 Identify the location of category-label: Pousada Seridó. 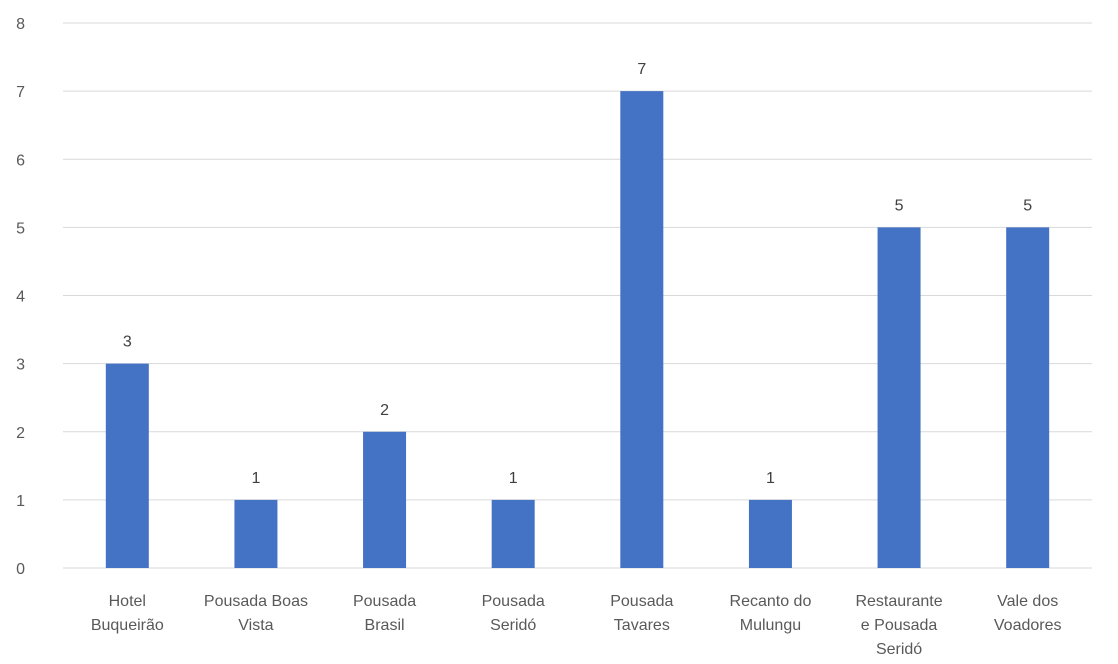
(513, 613).